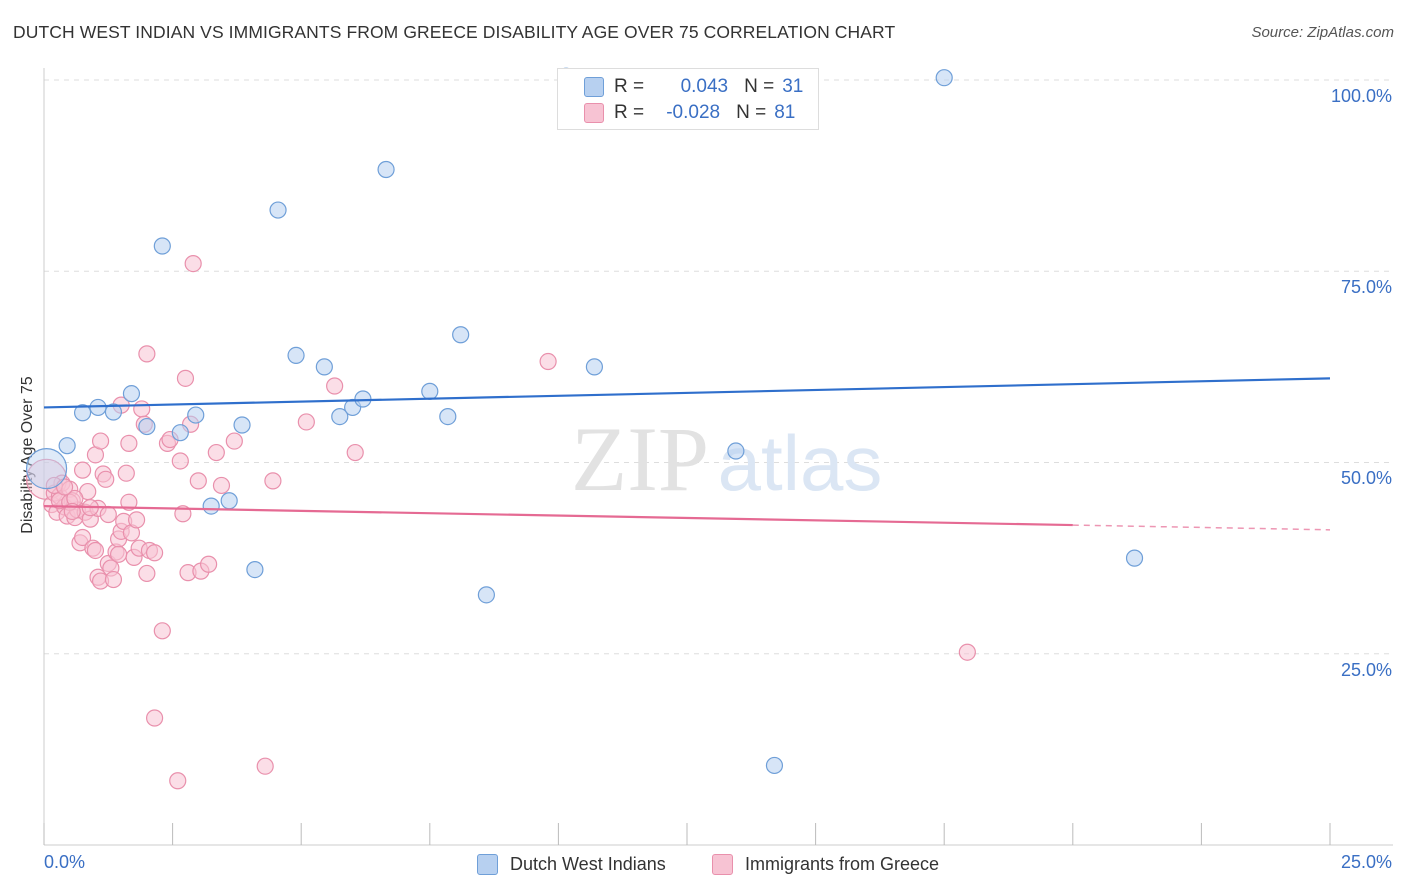 This screenshot has height=892, width=1406. I want to click on stats-box: R = 0.043 N = 31 R = -0.028 N = 81, so click(688, 99).